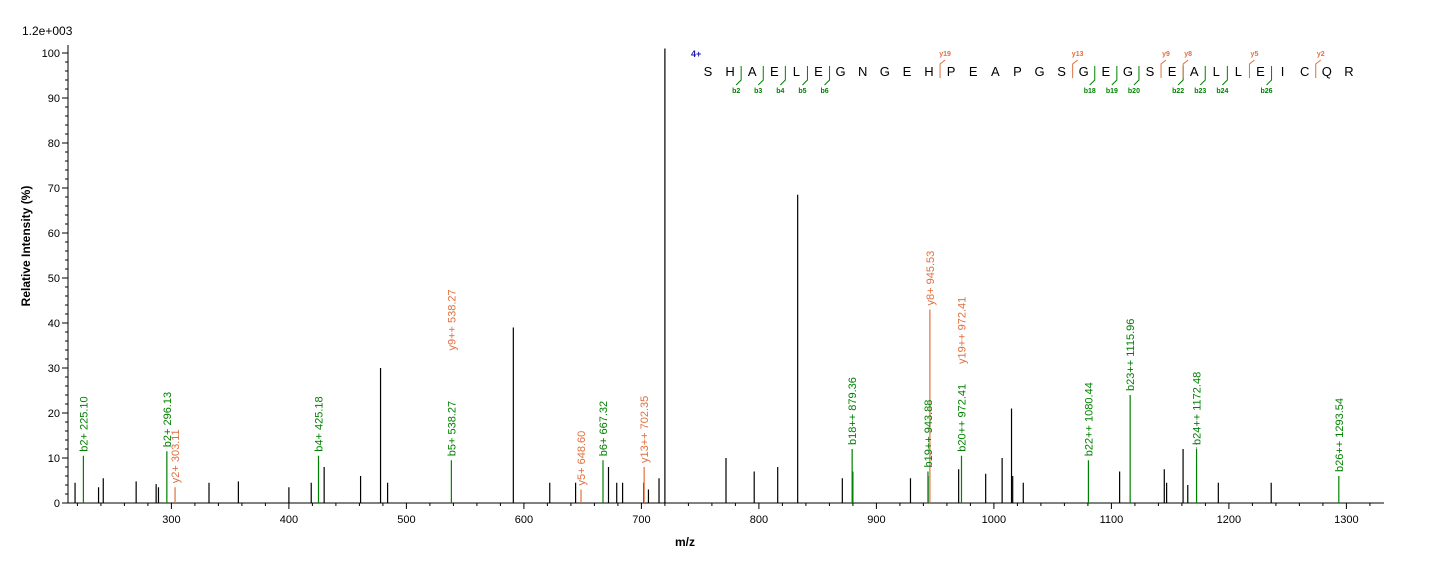 This screenshot has height=567, width=1436. Describe the element at coordinates (1090, 91) in the screenshot. I see `b-ion-marker: b18` at that location.